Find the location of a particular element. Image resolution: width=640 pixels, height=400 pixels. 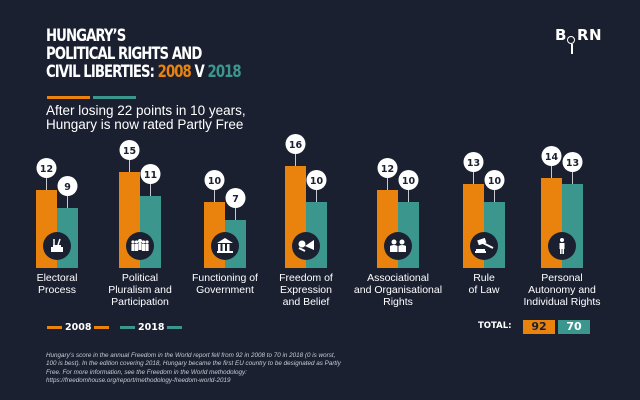

data-label-2018-0: 9 is located at coordinates (67, 187).